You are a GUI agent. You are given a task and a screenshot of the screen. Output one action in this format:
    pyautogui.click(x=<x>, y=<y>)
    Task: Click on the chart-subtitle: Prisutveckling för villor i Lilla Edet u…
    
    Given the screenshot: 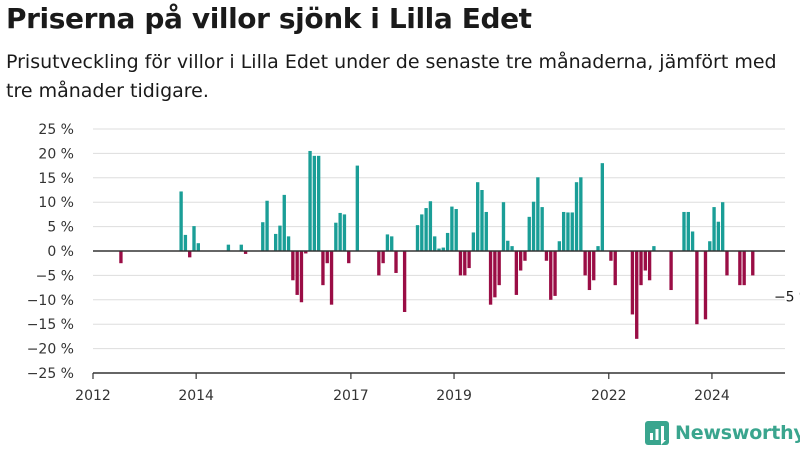 What is the action you would take?
    pyautogui.click(x=391, y=76)
    